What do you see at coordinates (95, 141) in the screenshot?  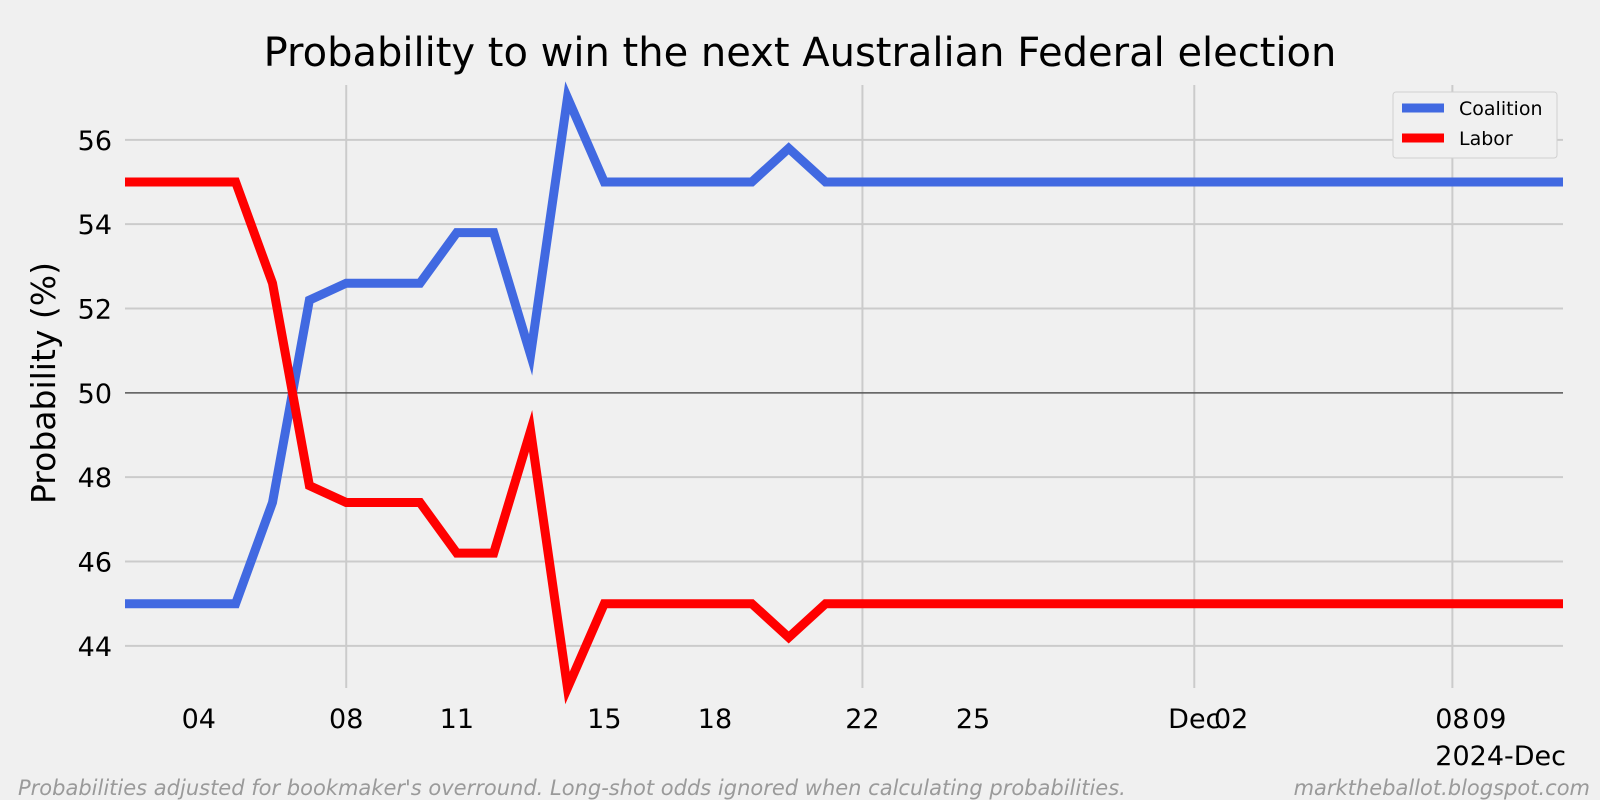 I see `y-tick-label: 56` at bounding box center [95, 141].